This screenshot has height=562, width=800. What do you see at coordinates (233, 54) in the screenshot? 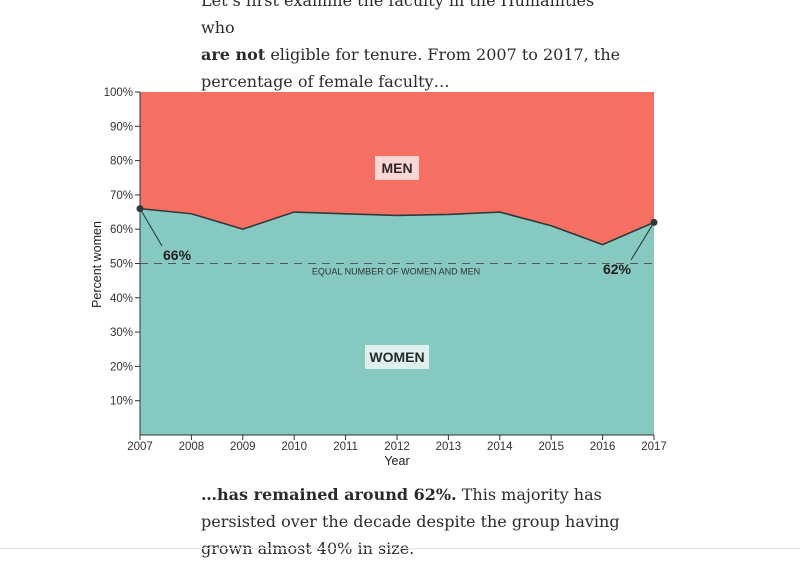
I see `intro-bold-phrase: are not` at bounding box center [233, 54].